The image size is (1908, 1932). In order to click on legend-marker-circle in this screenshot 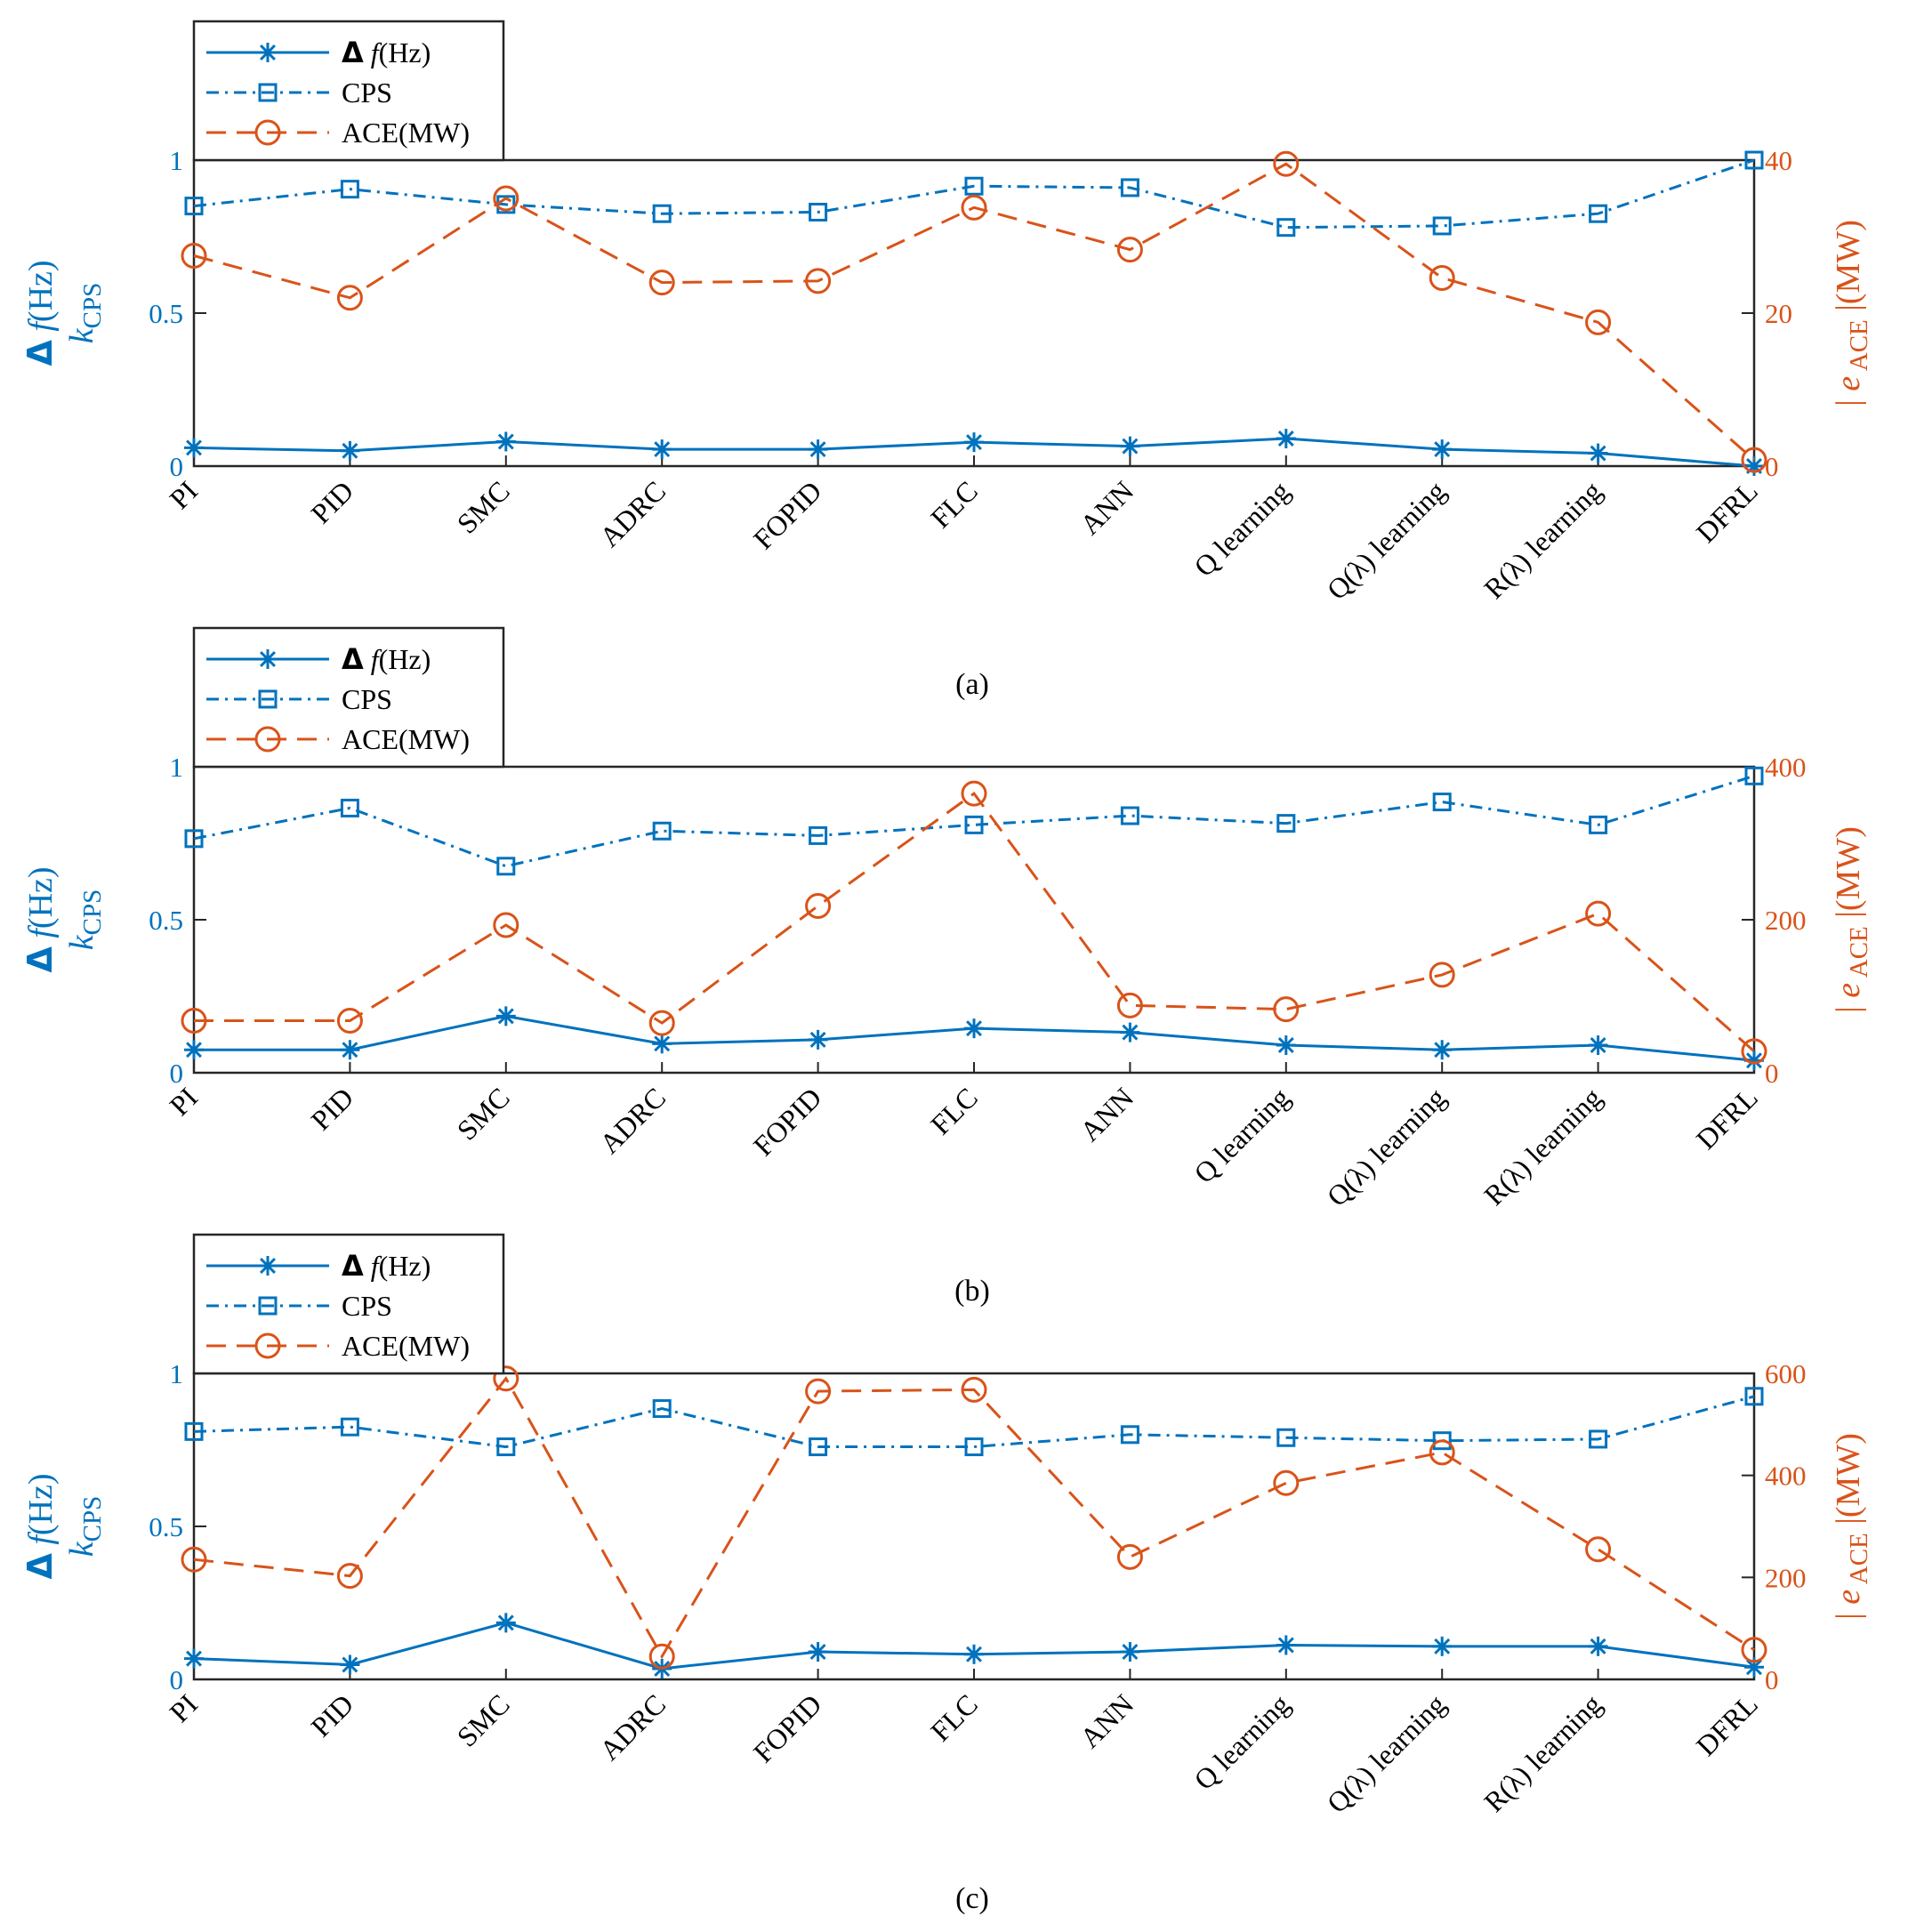, I will do `click(267, 1345)`.